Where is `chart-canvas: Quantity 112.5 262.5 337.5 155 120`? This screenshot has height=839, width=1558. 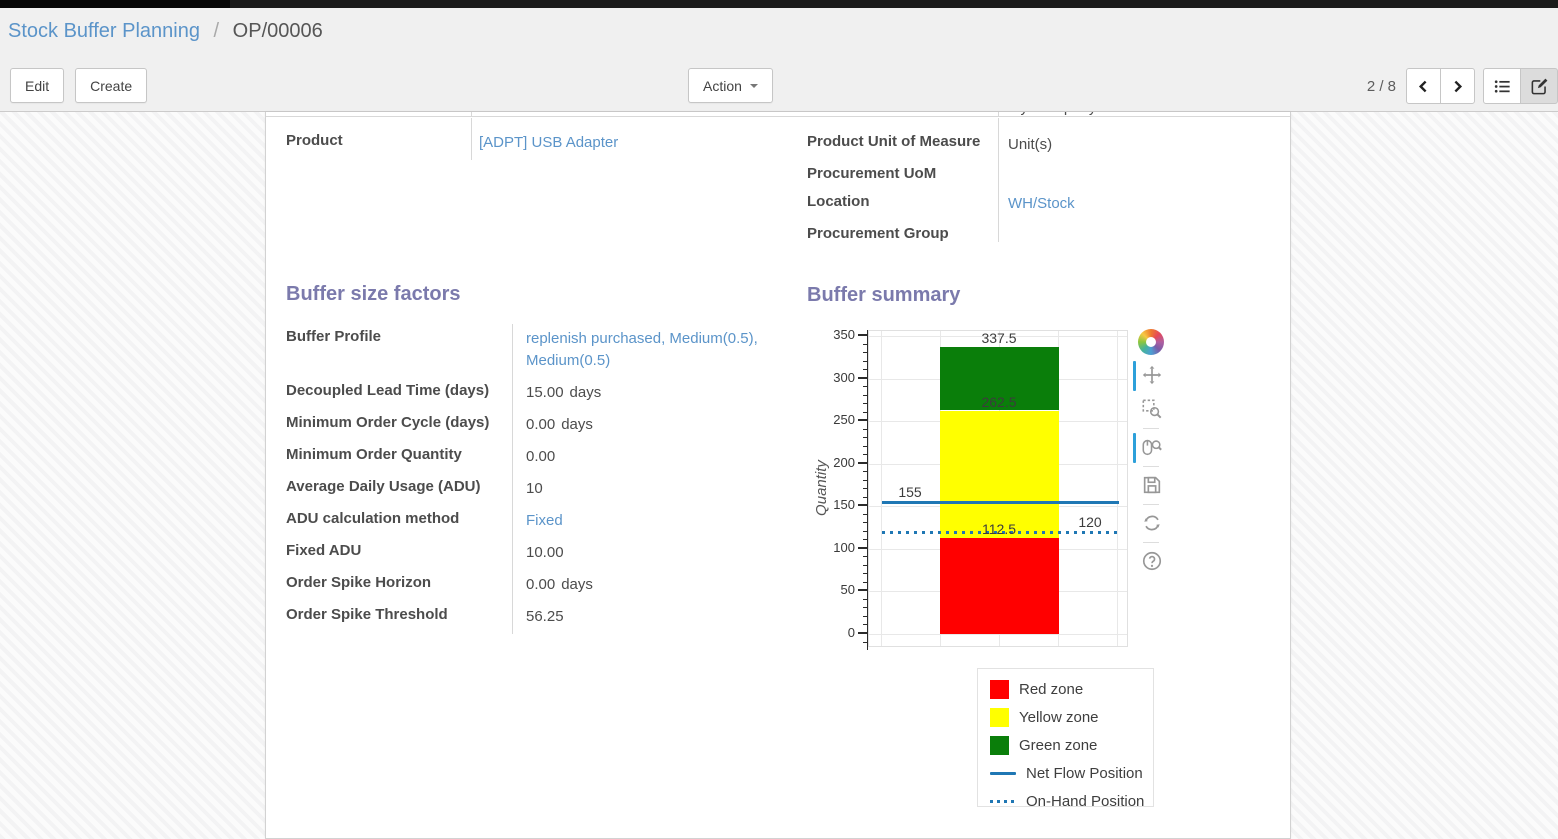
chart-canvas: Quantity 112.5 262.5 337.5 155 120 is located at coordinates (988, 492).